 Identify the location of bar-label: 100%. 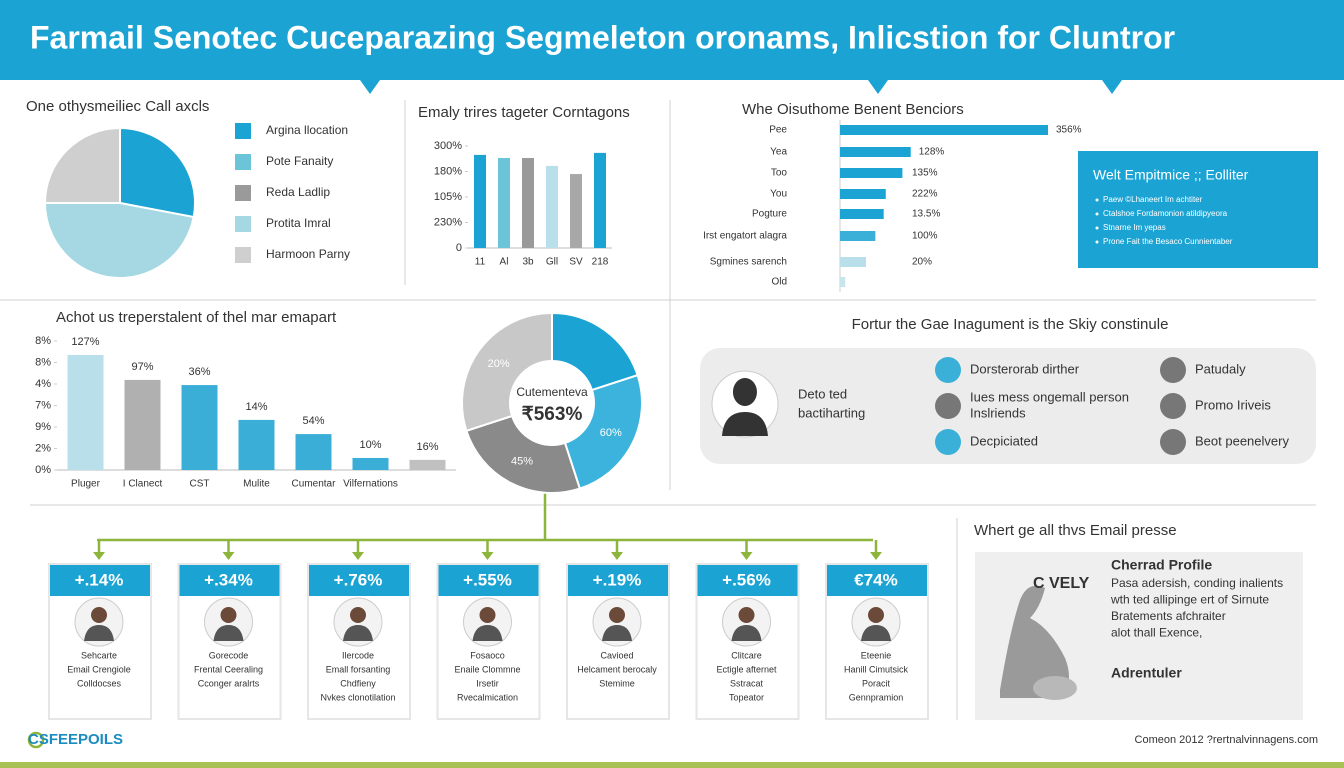
(925, 236).